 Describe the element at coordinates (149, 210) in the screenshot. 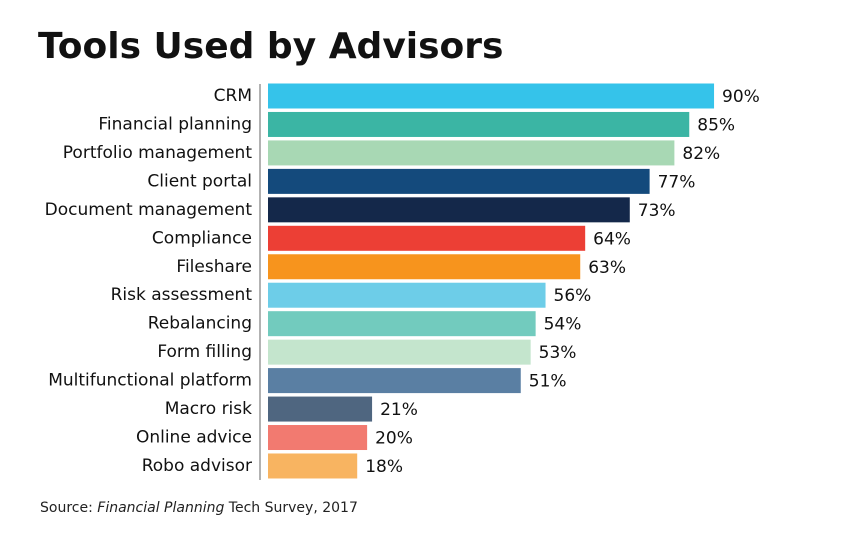

I see `category-label: Document management` at that location.